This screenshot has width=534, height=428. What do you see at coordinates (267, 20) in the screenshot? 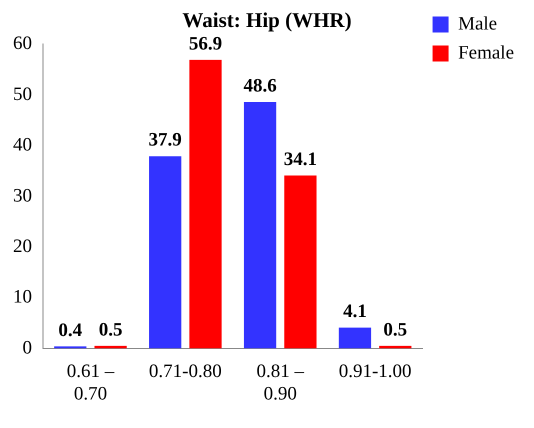
I see `chart-title: Waist: Hip (WHR)` at bounding box center [267, 20].